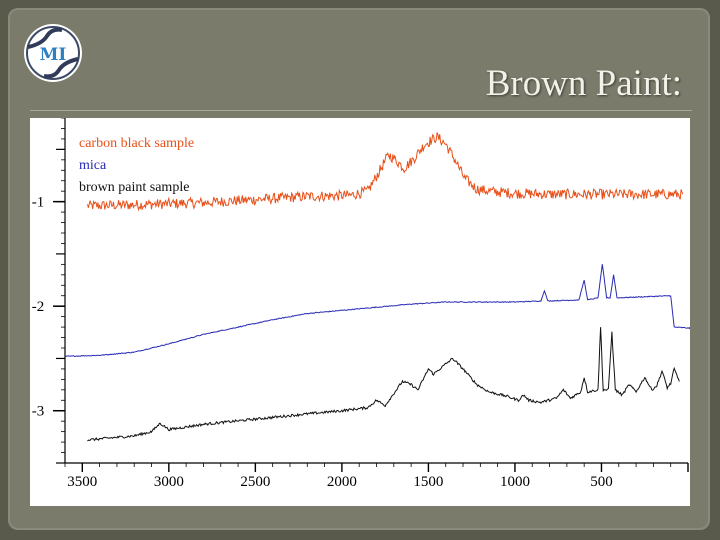  Describe the element at coordinates (134, 187) in the screenshot. I see `legend-entry: brown paint sample` at that location.